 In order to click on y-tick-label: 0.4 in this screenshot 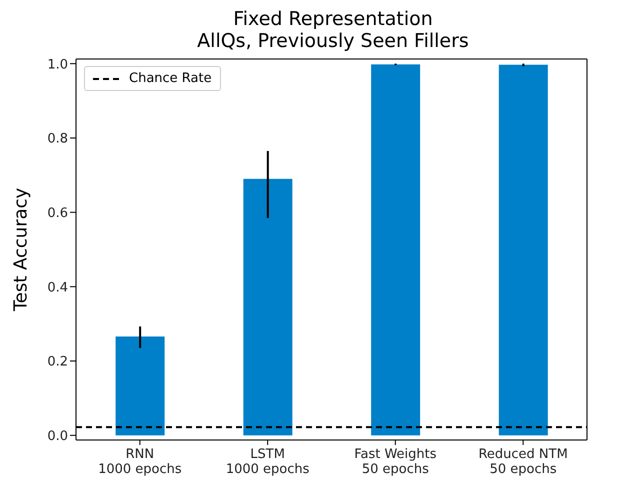, I will do `click(57, 288)`.